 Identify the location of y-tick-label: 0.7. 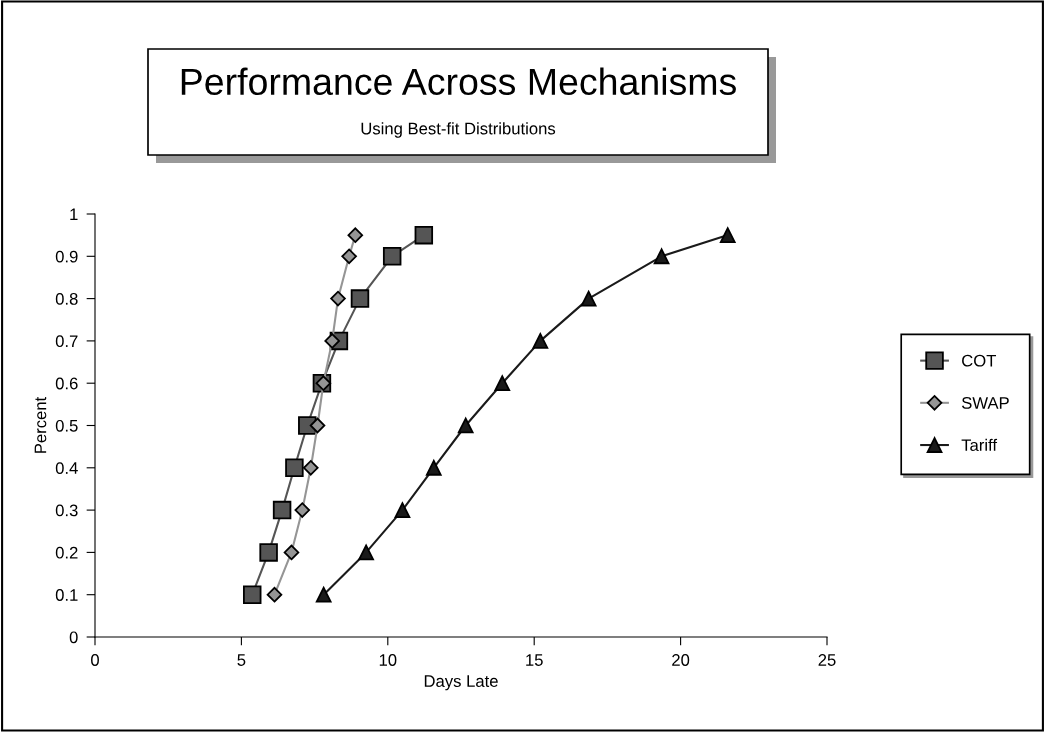
(66, 341).